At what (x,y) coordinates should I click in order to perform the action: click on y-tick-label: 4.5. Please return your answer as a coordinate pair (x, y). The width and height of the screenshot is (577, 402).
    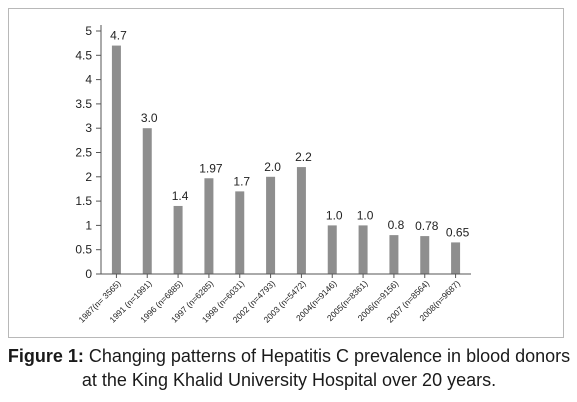
    Looking at the image, I should click on (83, 55).